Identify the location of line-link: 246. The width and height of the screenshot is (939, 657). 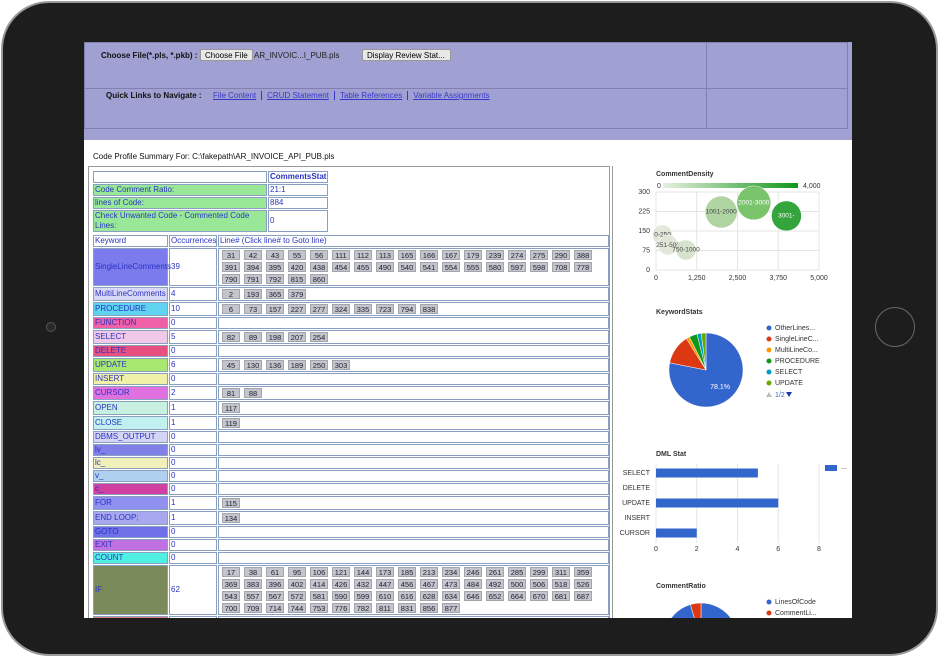
(473, 572).